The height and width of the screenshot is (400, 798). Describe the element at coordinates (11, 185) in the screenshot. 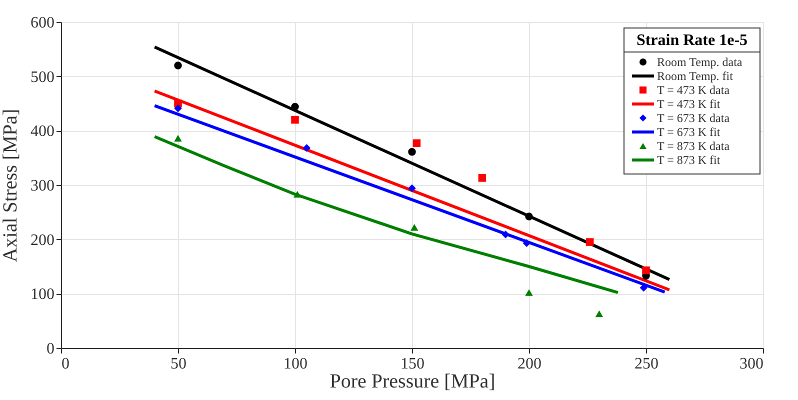

I see `y-axis-title: Axial Stress [MPa]` at that location.